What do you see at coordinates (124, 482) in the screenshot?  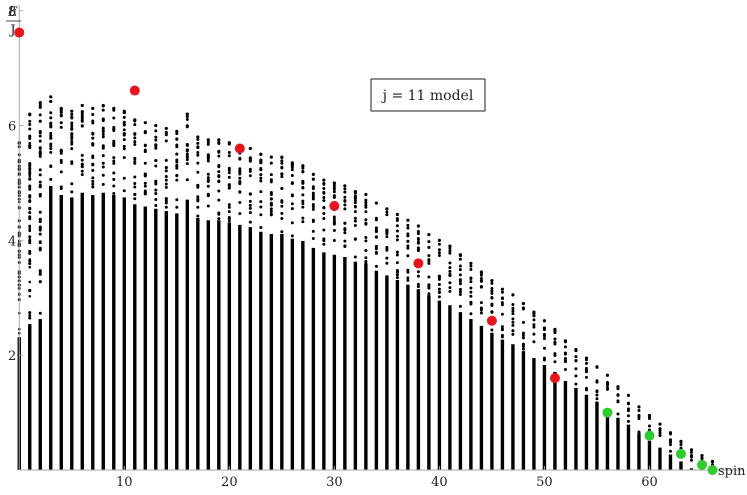 I see `x-tick-label: 10` at bounding box center [124, 482].